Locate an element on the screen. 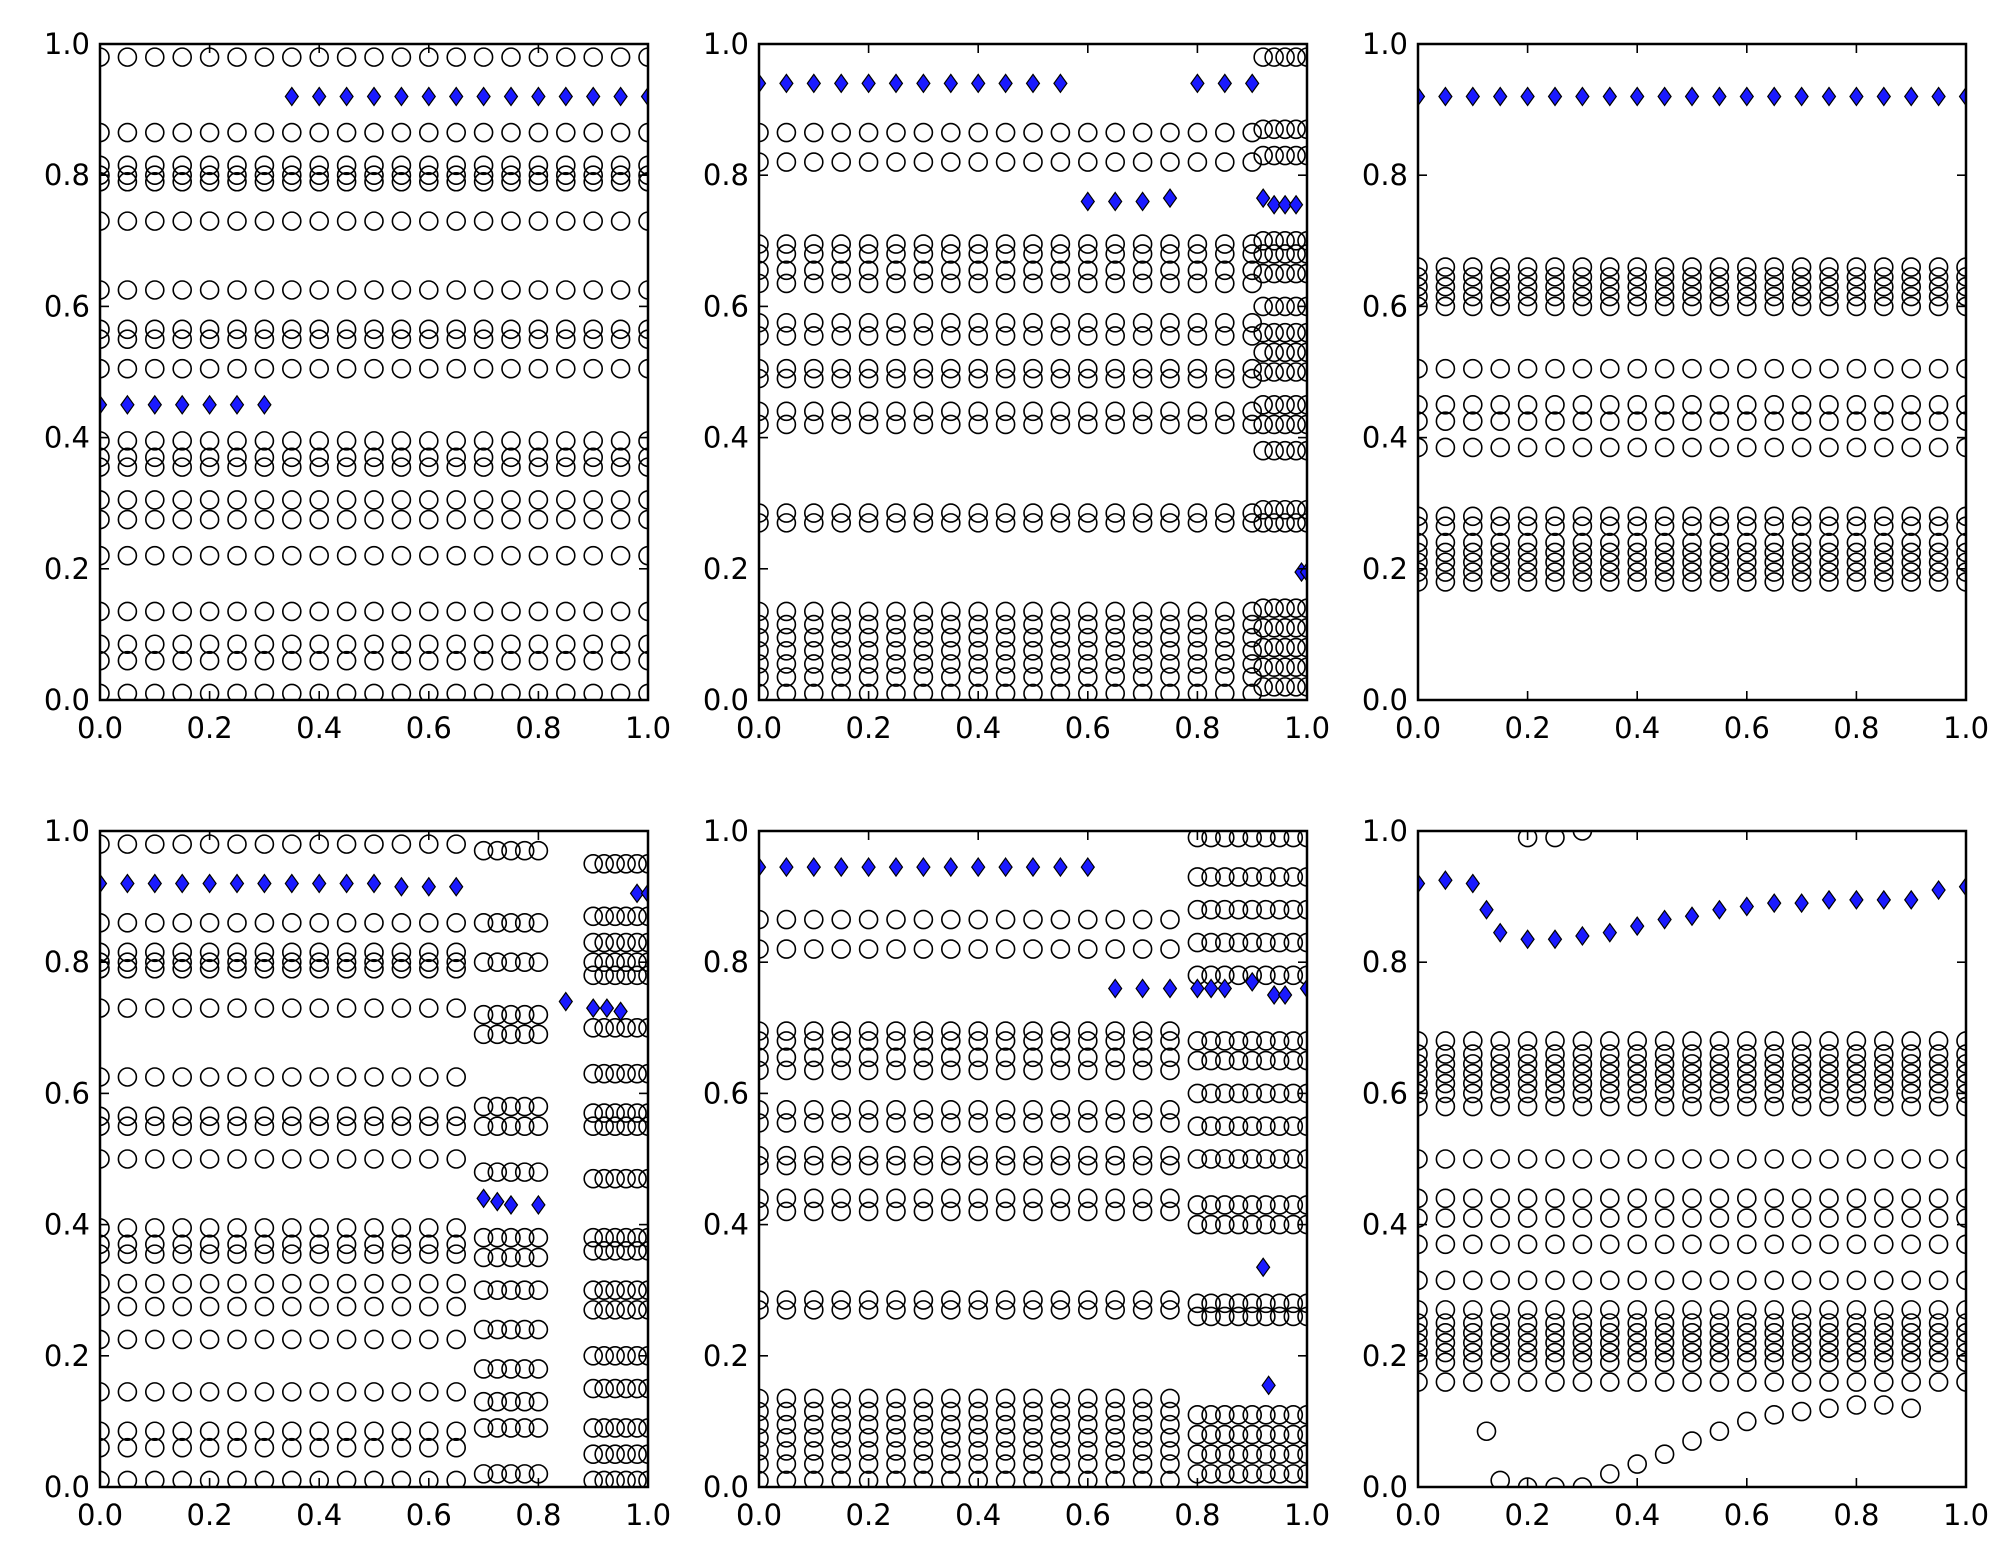  y-tick-label: 0.2 is located at coordinates (1385, 1356).